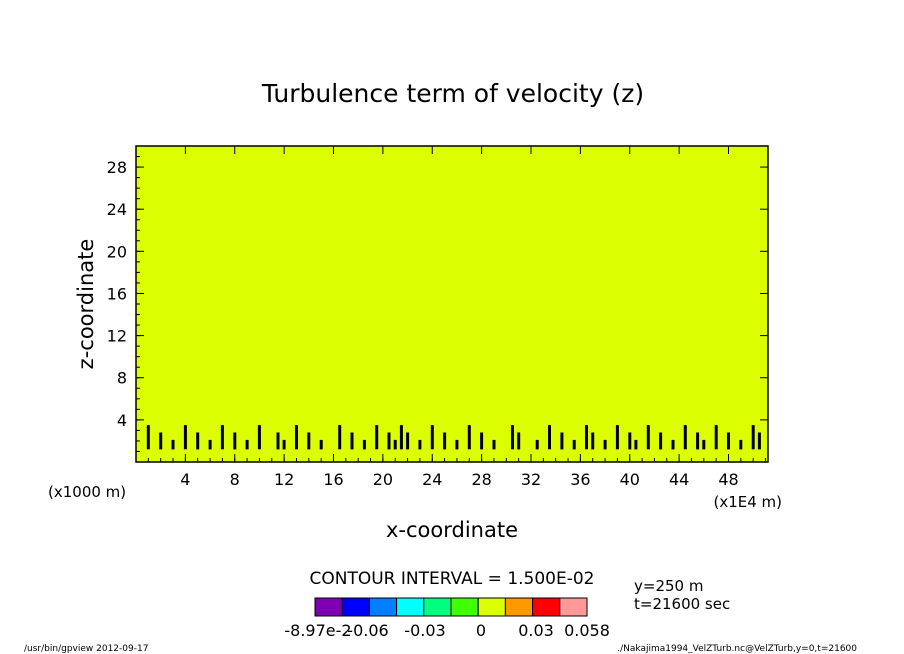 This screenshot has width=904, height=654. Describe the element at coordinates (87, 492) in the screenshot. I see `x-unit-left: (x1000 m)` at that location.